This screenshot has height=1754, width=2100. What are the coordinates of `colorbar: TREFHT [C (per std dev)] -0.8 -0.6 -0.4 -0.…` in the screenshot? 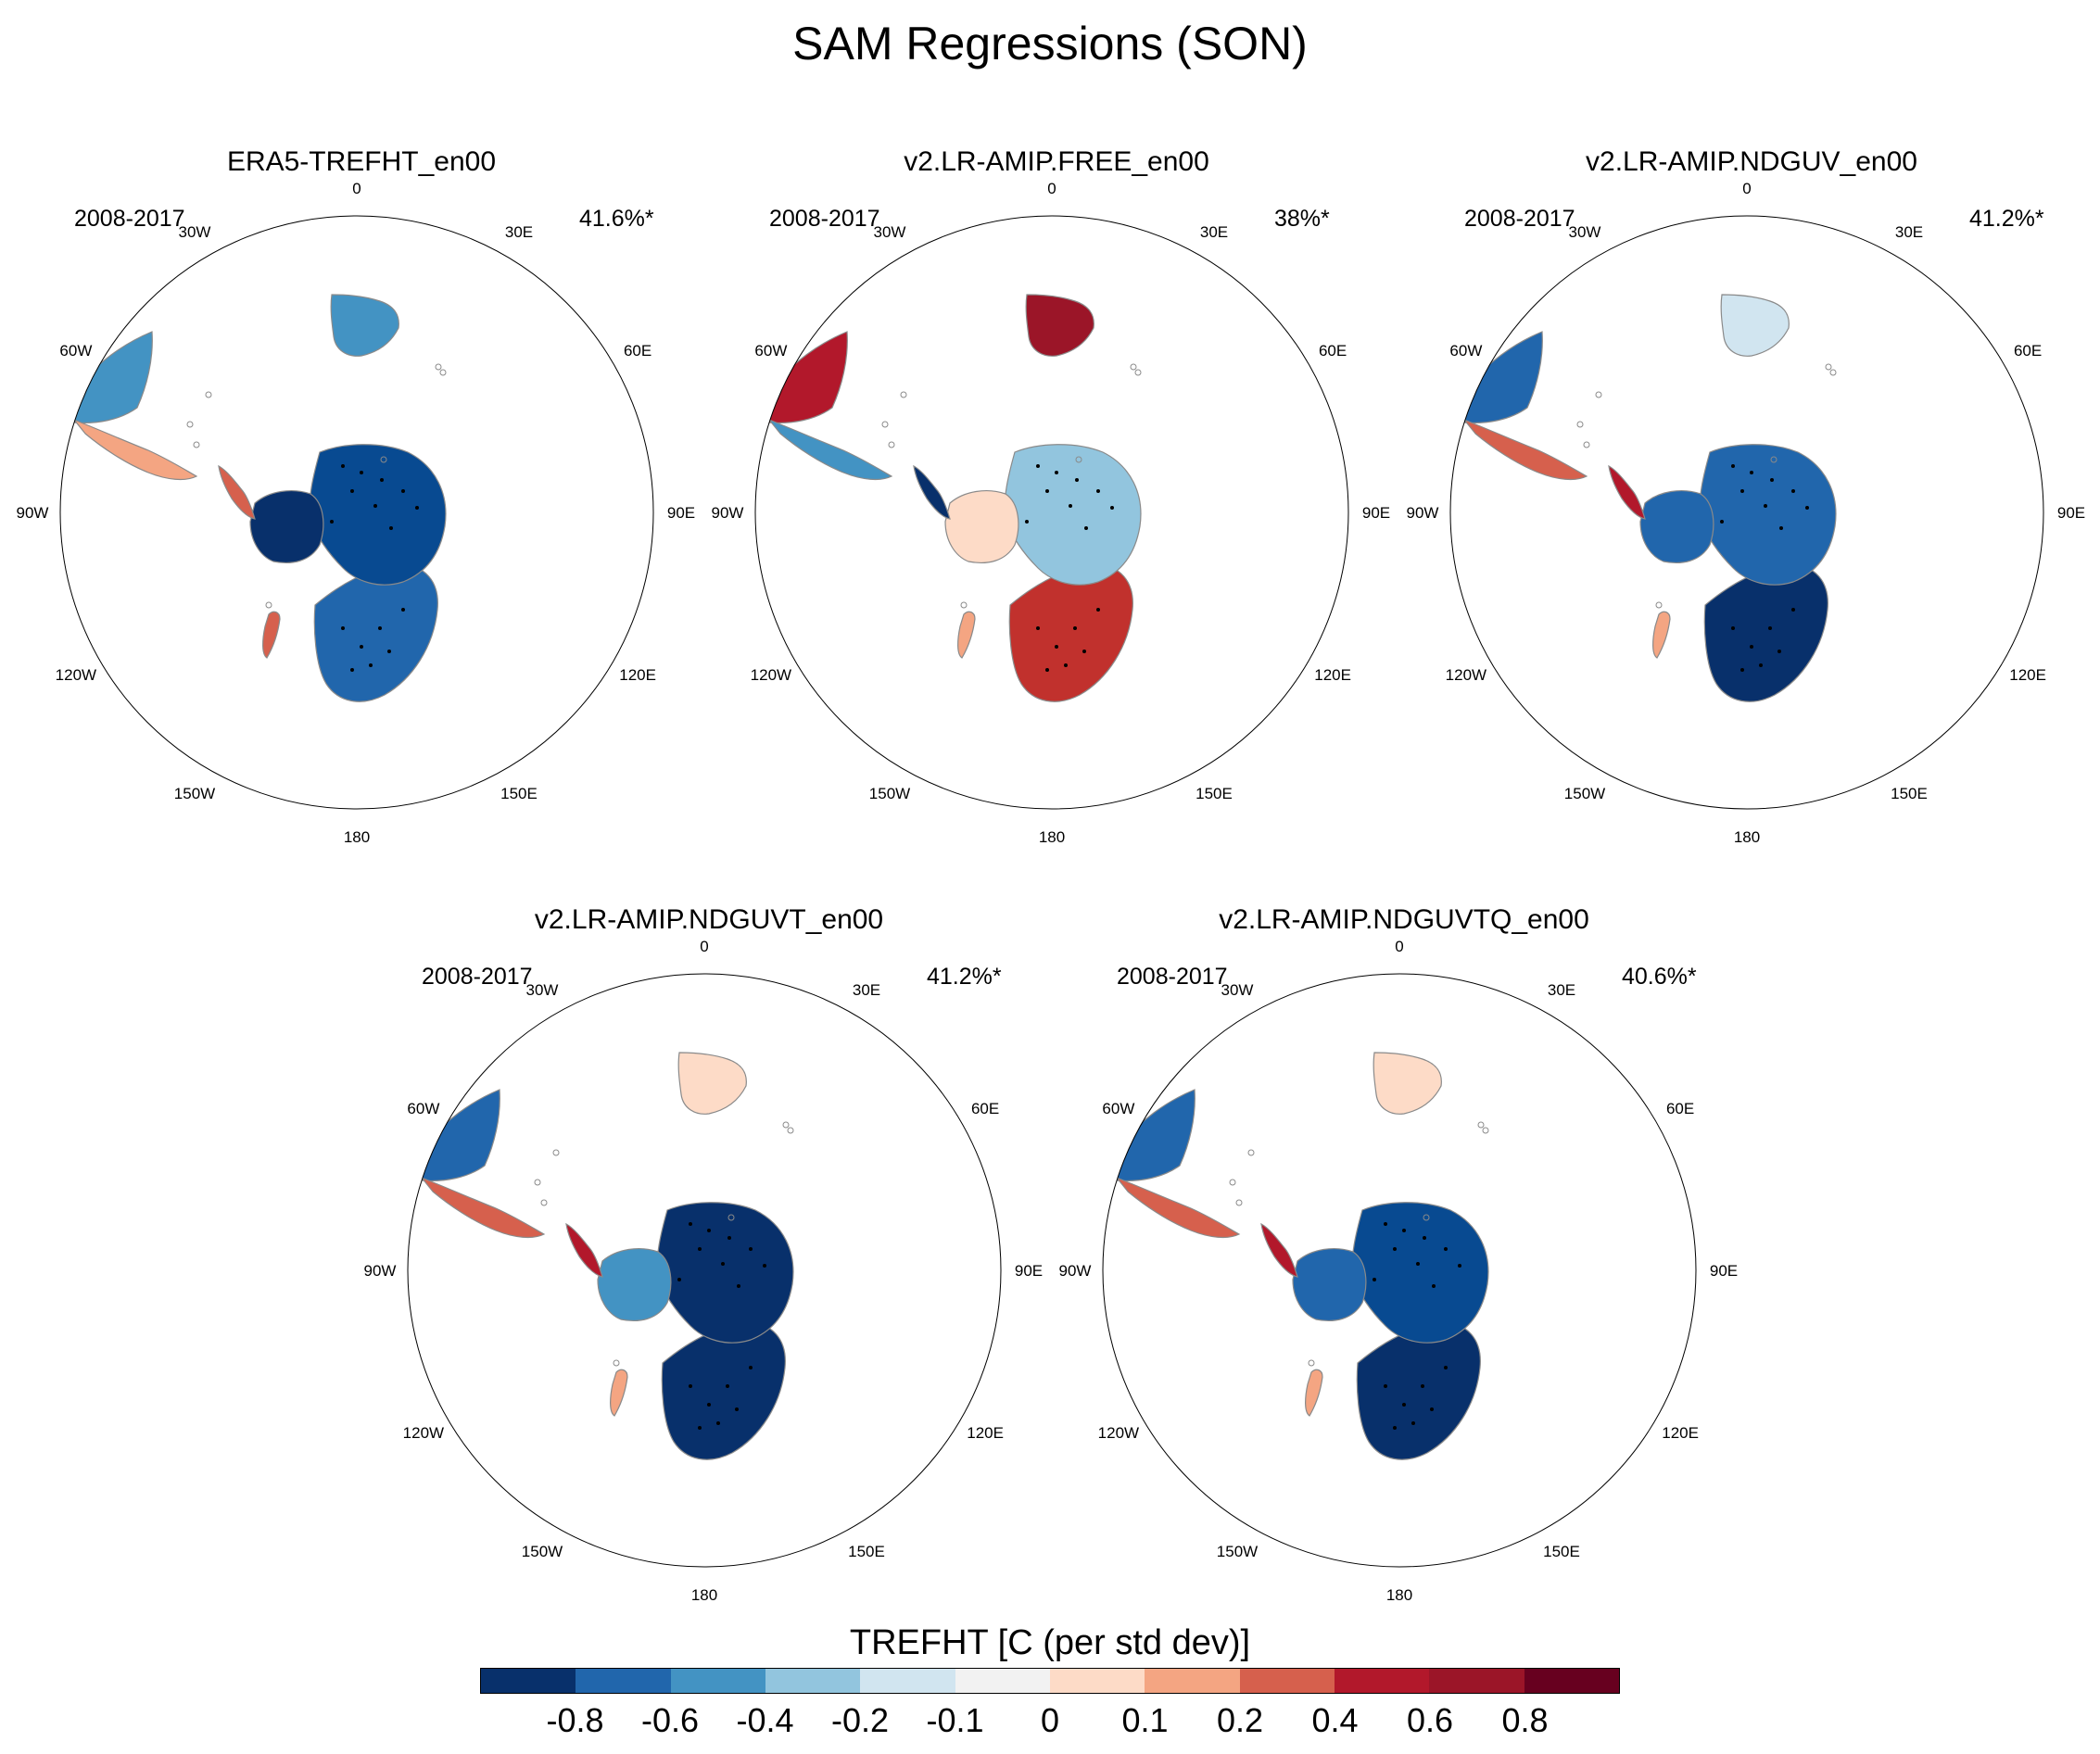 It's located at (1050, 1683).